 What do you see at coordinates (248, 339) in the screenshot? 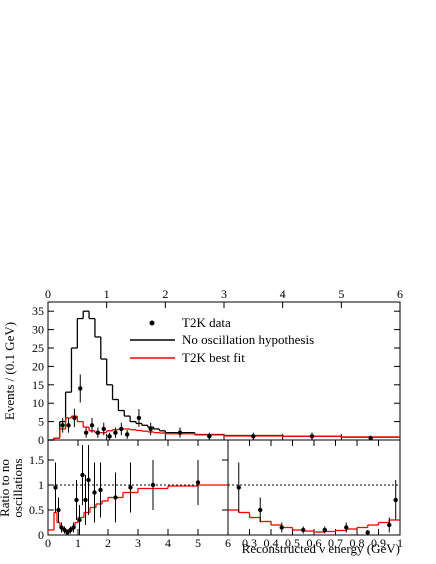
I see `legend-label: No oscillation hypothesis` at bounding box center [248, 339].